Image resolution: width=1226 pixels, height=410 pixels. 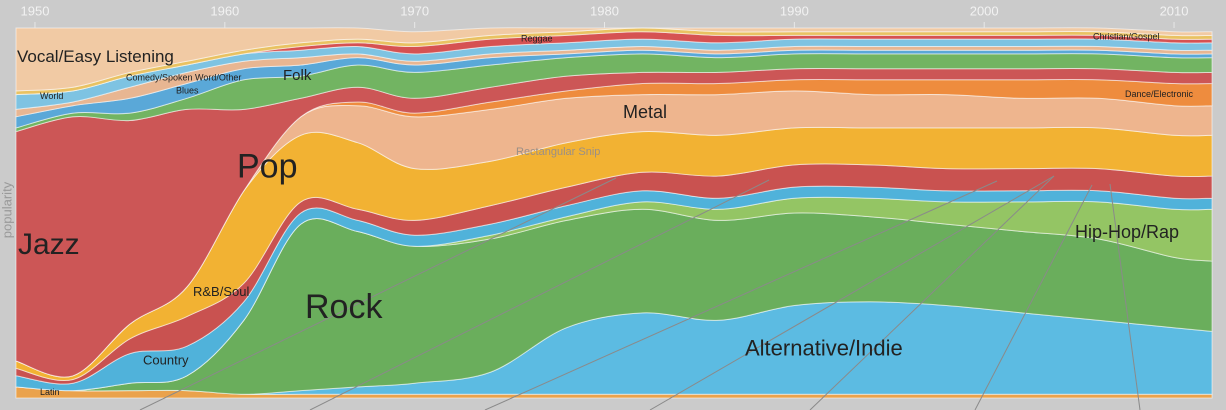 What do you see at coordinates (95, 56) in the screenshot?
I see `series-label: Vocal/Easy Listening` at bounding box center [95, 56].